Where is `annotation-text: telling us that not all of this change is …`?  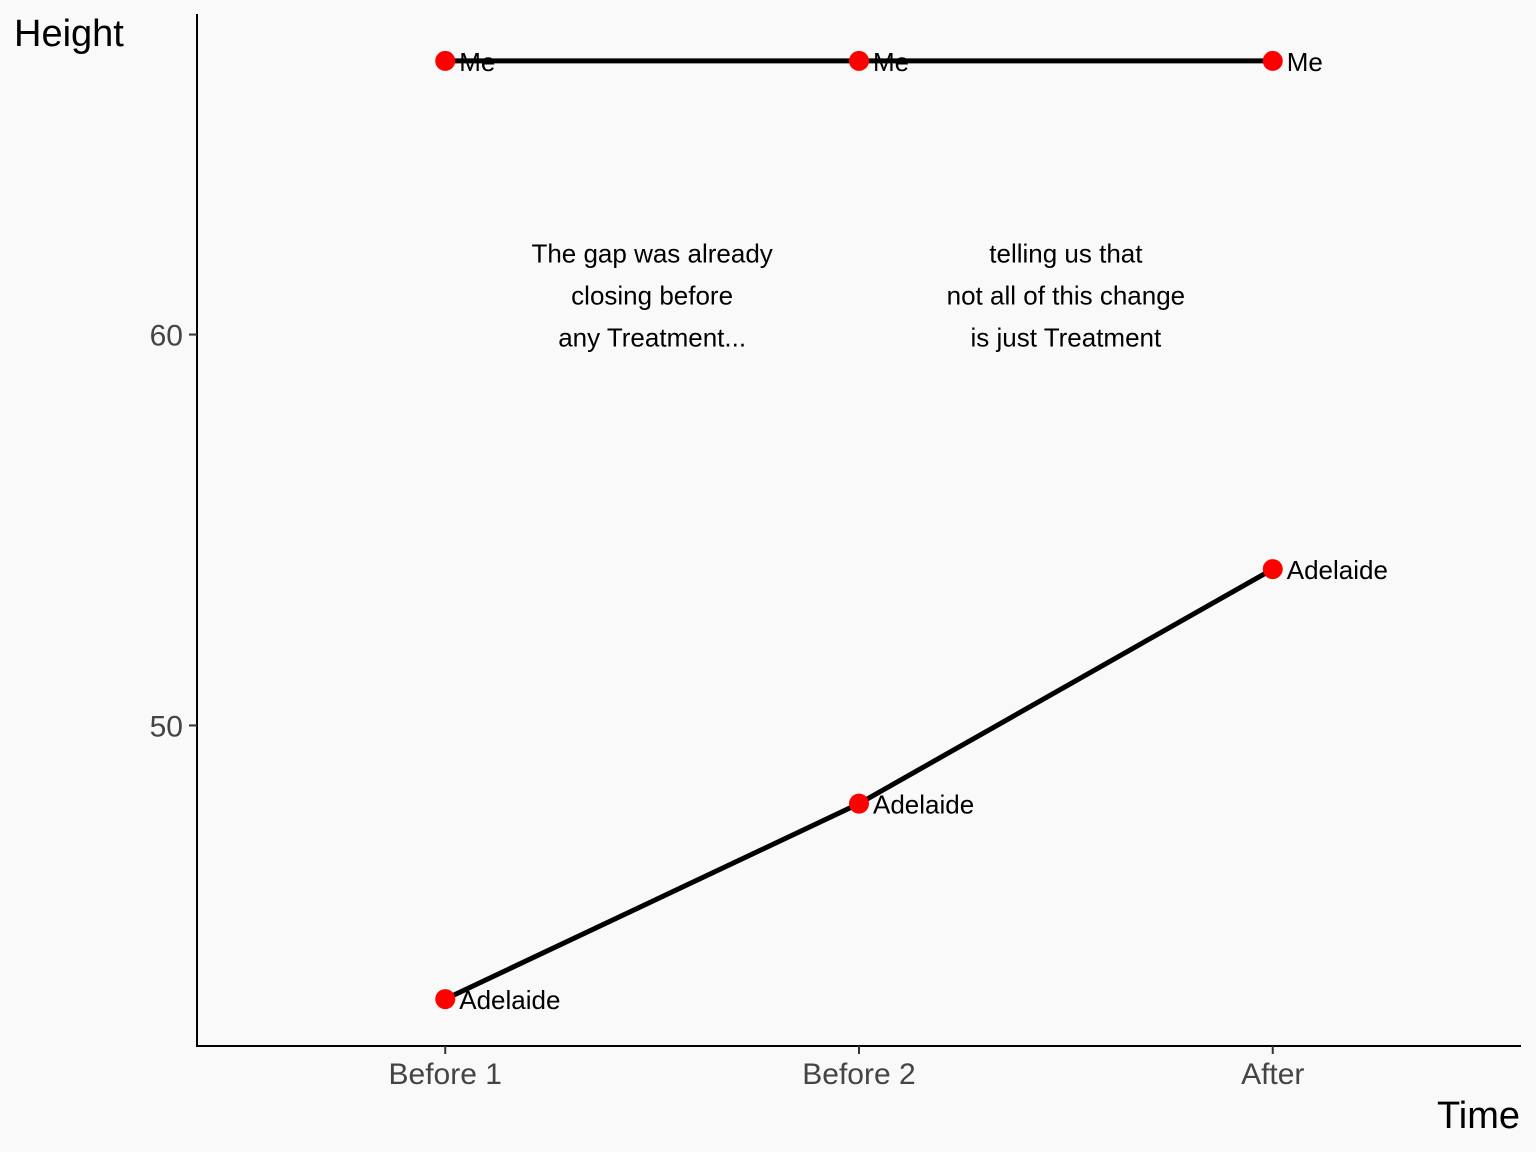 annotation-text: telling us that not all of this change is … is located at coordinates (1066, 295).